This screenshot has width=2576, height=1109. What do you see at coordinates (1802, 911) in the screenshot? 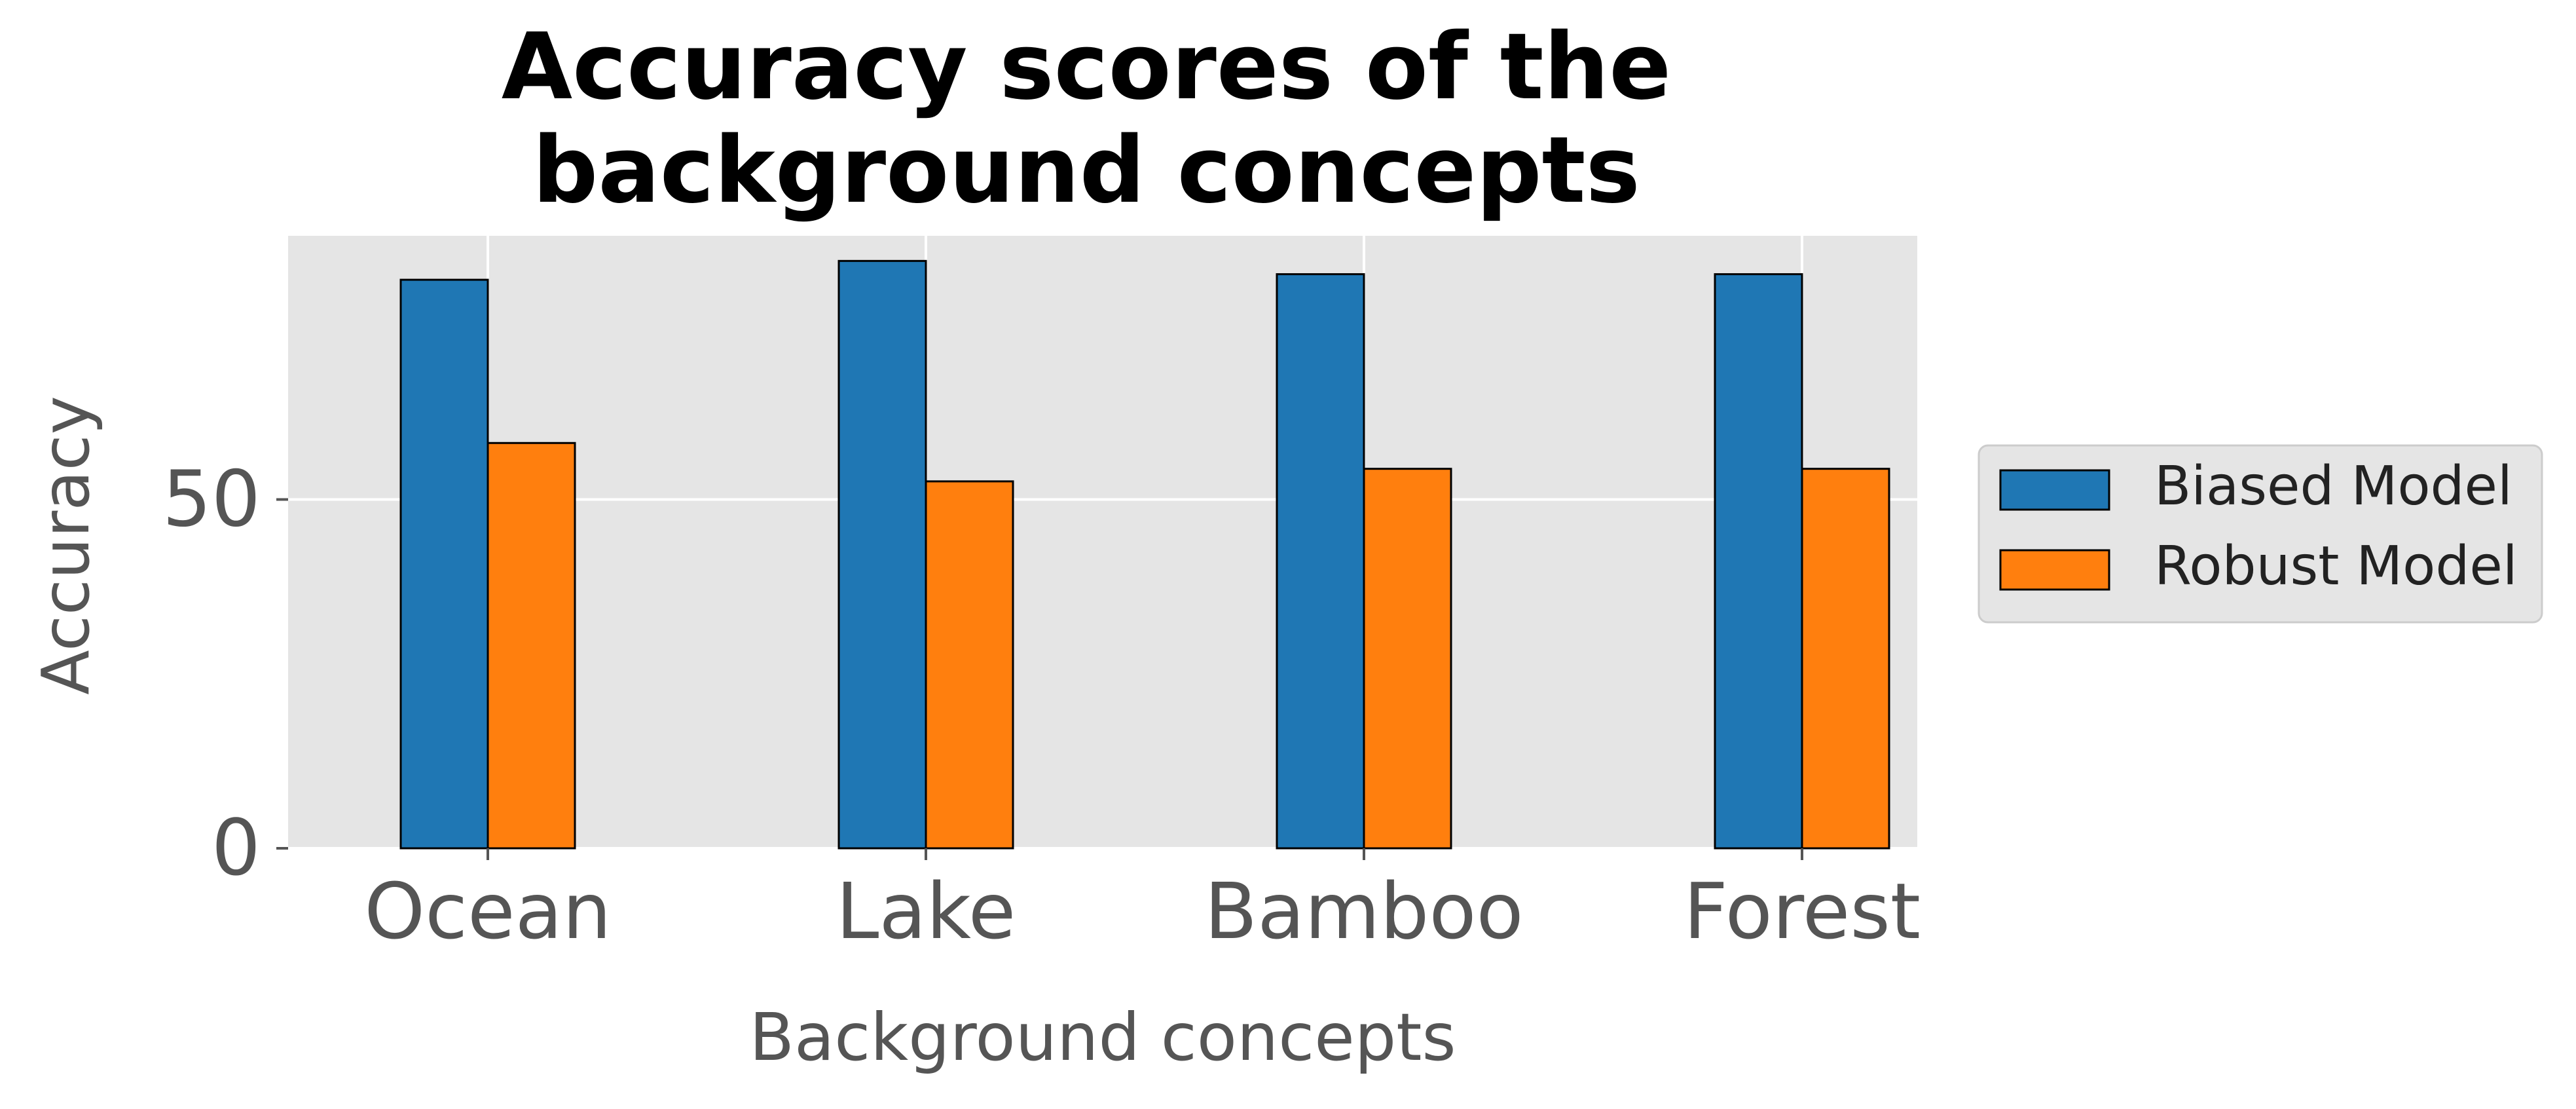
I see `x-tick-label: Forest` at bounding box center [1802, 911].